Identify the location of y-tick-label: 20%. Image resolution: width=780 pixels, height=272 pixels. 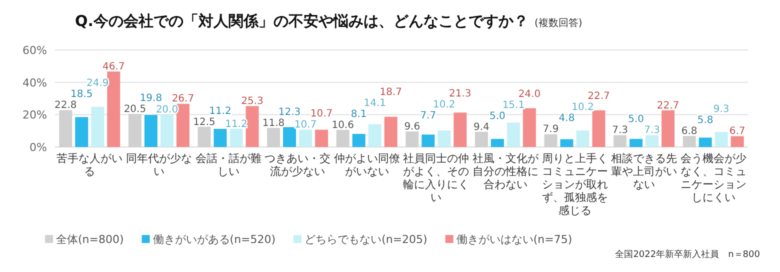
(34, 115).